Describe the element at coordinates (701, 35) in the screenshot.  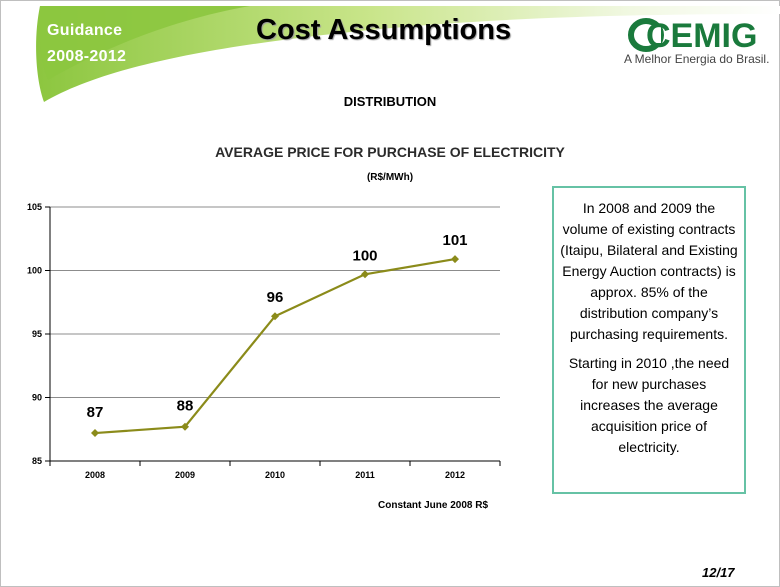
I see `logo-text: CEMIG` at that location.